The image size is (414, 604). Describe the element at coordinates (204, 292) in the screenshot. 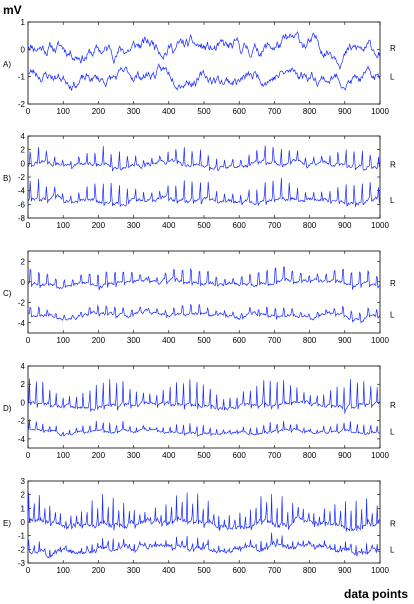

I see `axes-frame` at that location.